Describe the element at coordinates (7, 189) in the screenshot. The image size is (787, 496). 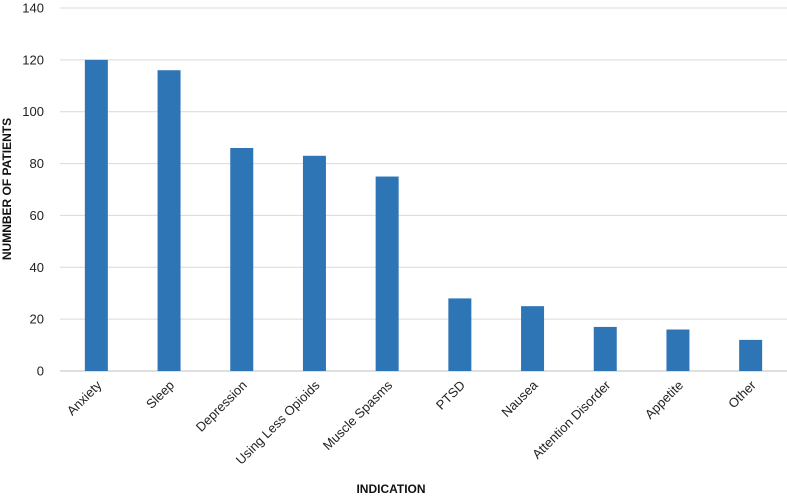
I see `y-axis-title: NUMNBER OF PATIENTS` at that location.